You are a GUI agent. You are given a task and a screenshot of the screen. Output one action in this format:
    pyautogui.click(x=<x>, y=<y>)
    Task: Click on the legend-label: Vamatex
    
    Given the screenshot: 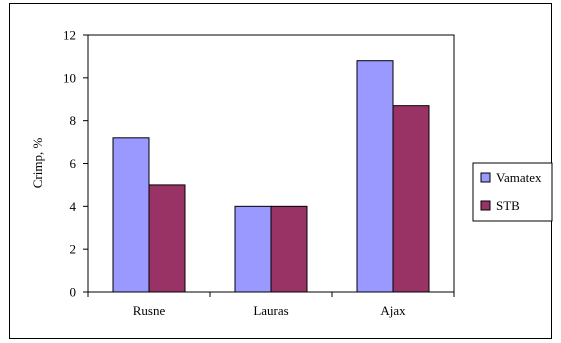 What is the action you would take?
    pyautogui.click(x=519, y=177)
    